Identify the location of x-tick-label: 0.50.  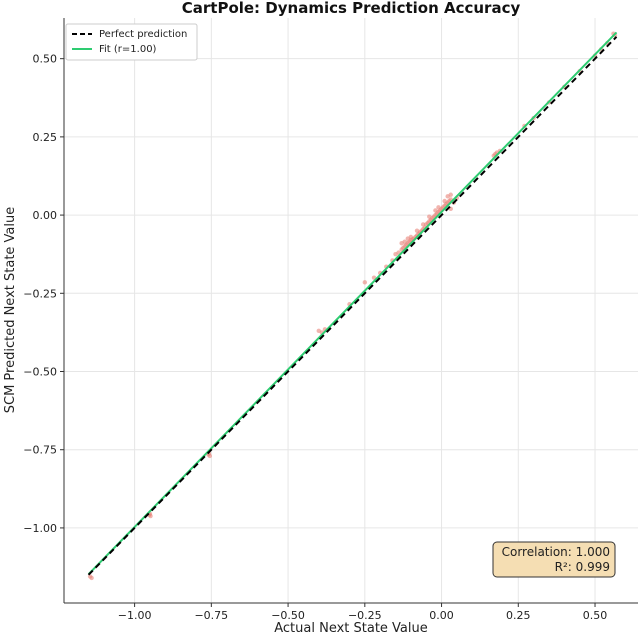
(595, 615).